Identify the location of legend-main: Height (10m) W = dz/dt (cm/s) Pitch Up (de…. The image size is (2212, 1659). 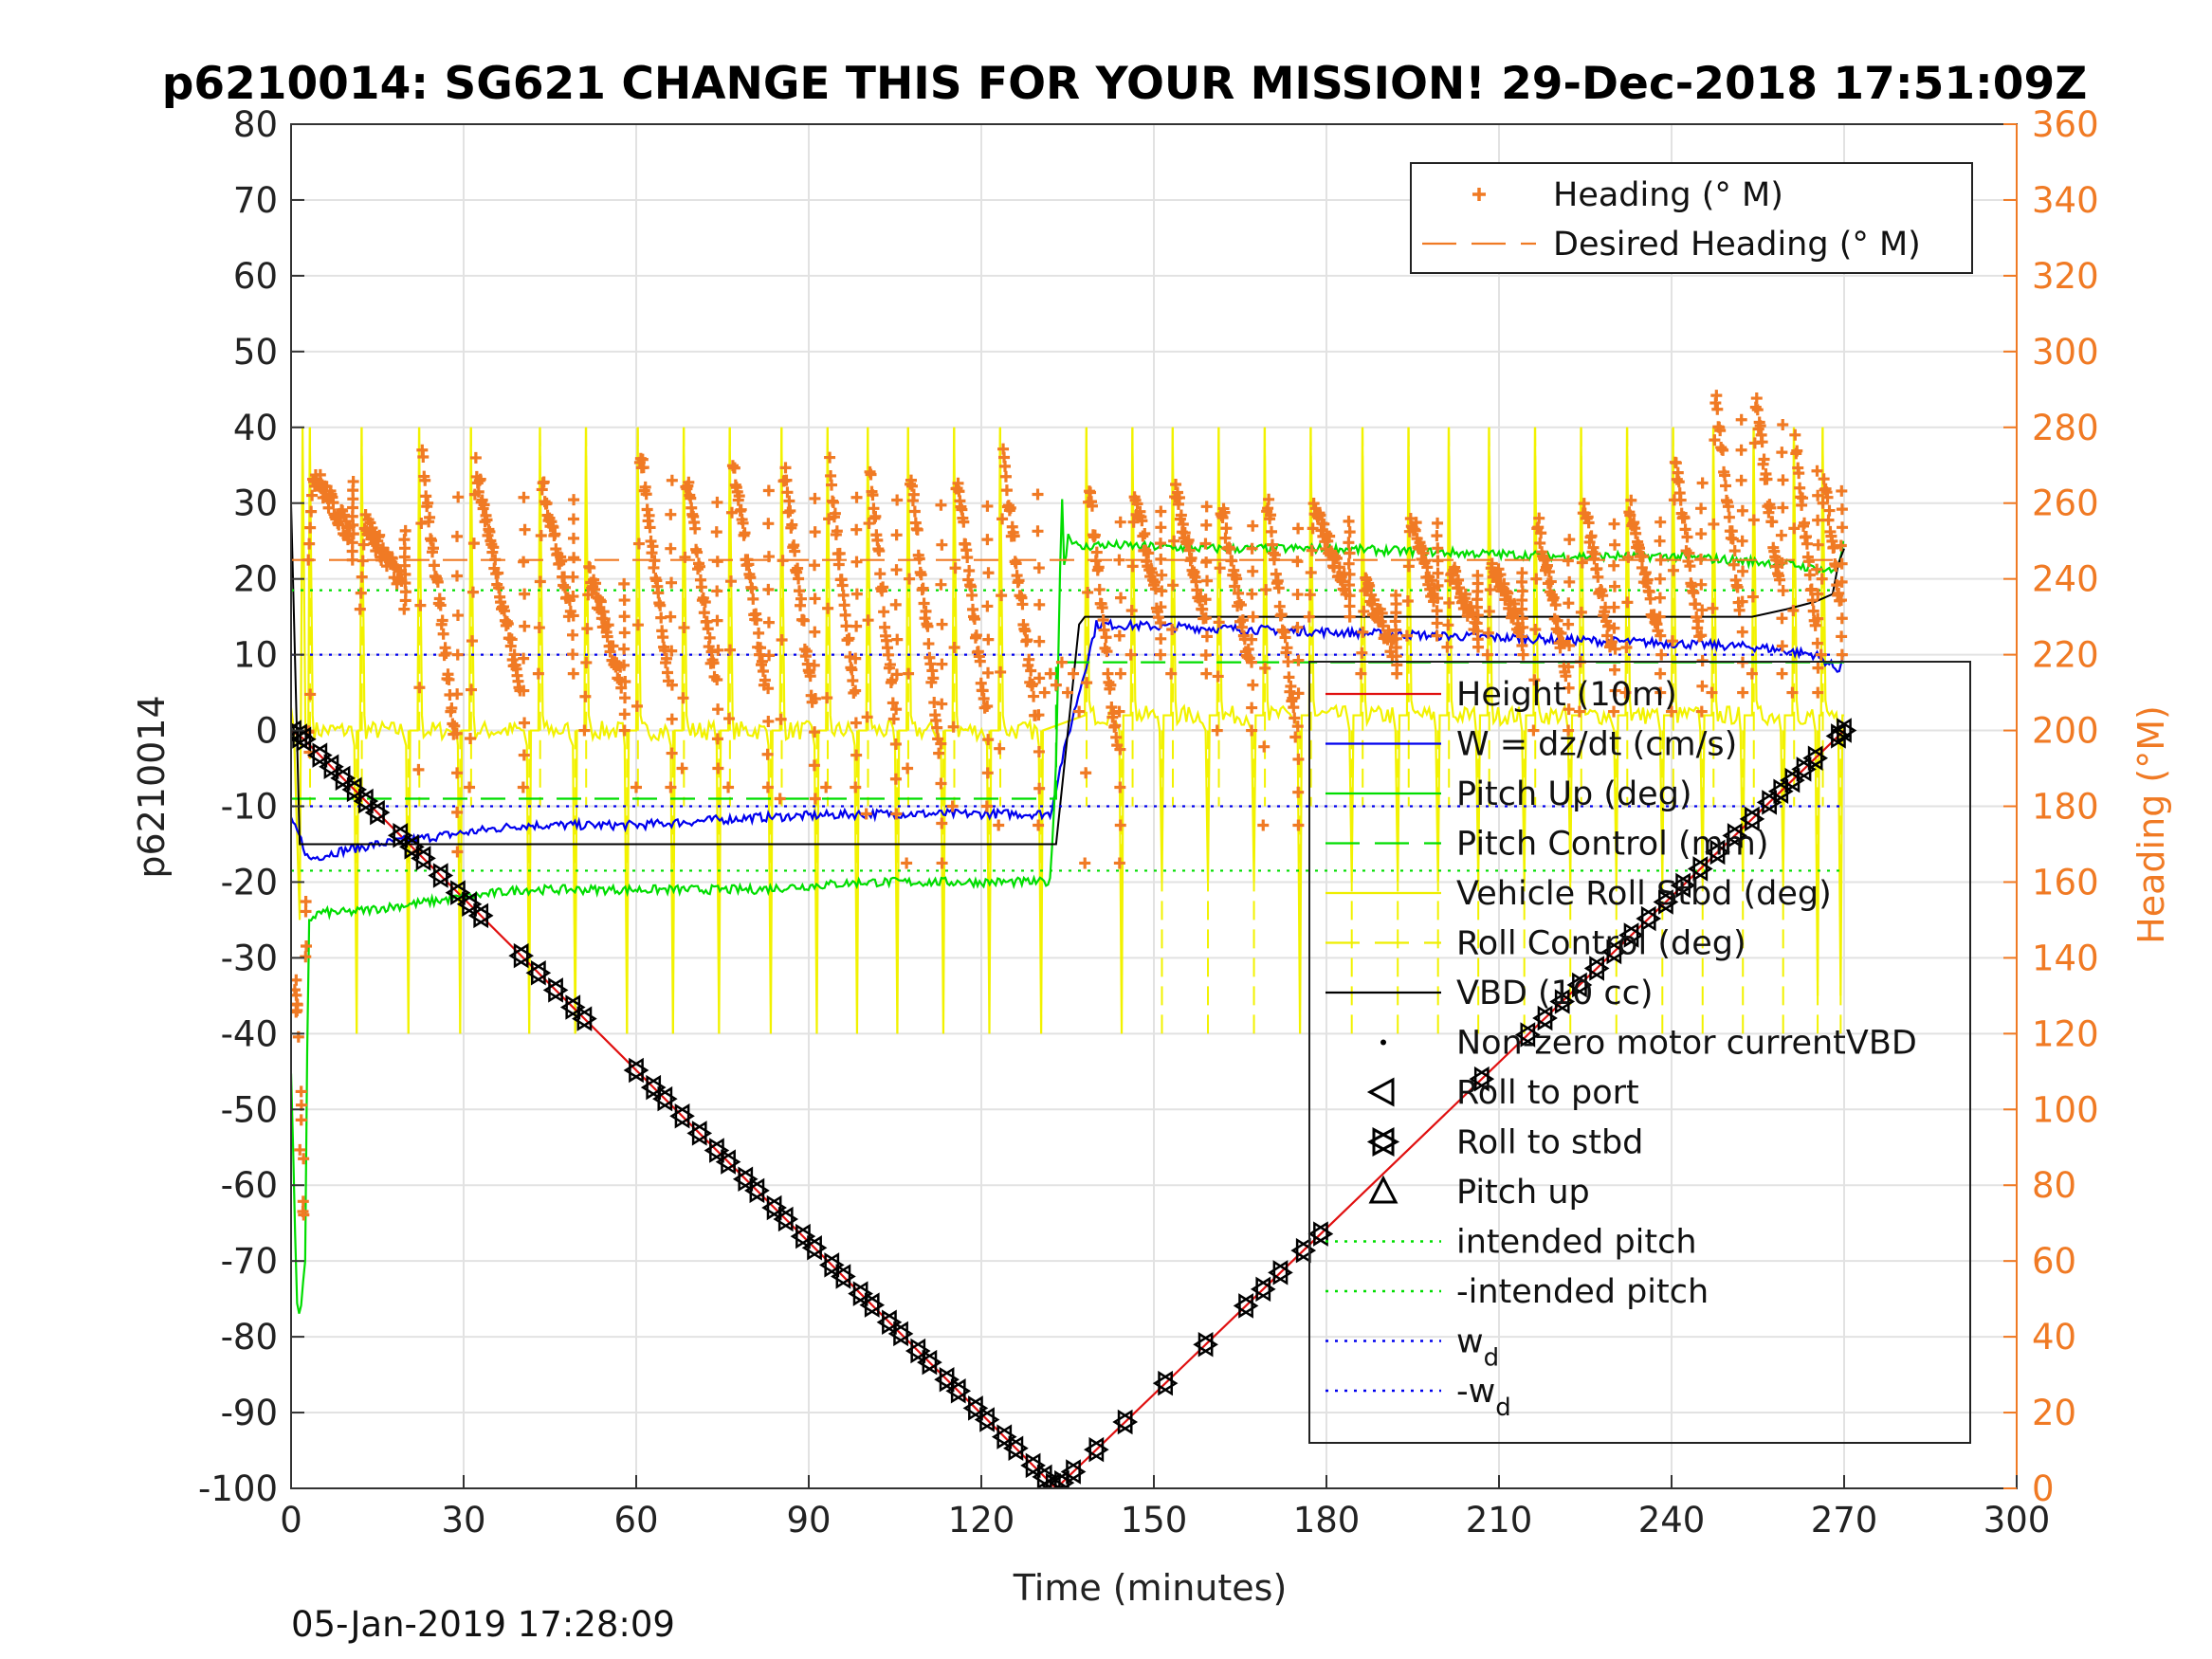
(1639, 1052).